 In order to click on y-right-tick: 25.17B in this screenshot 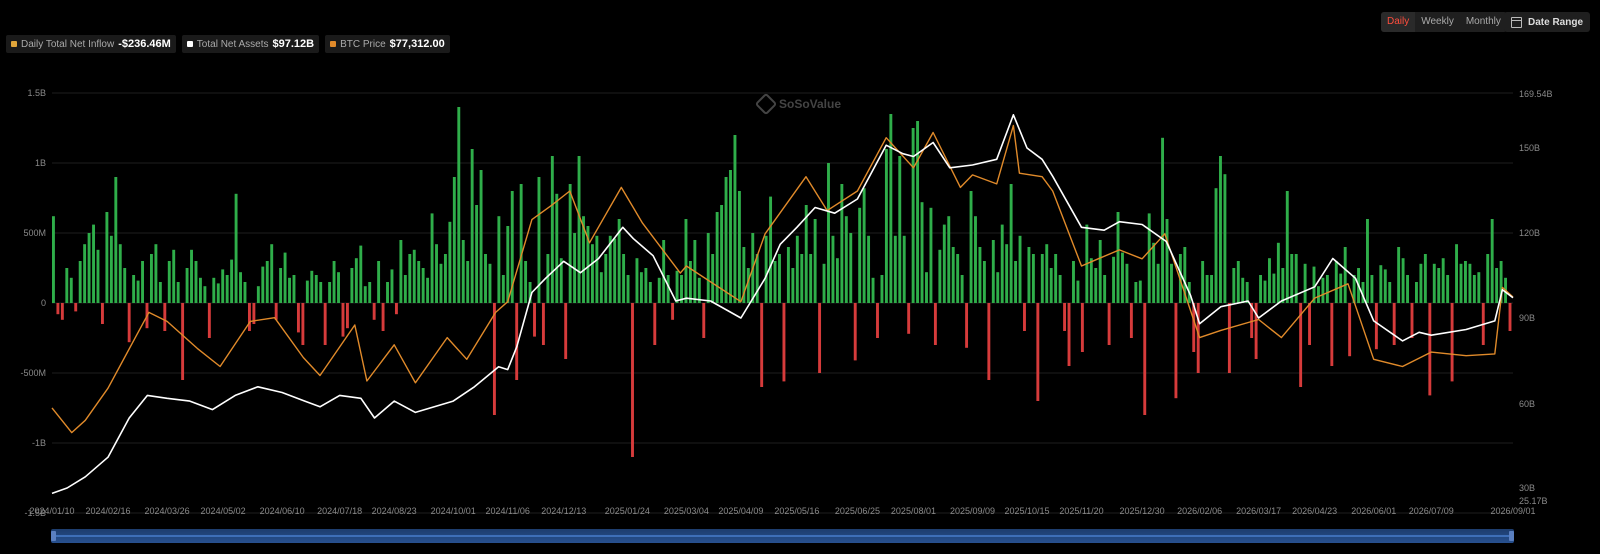, I will do `click(1533, 501)`.